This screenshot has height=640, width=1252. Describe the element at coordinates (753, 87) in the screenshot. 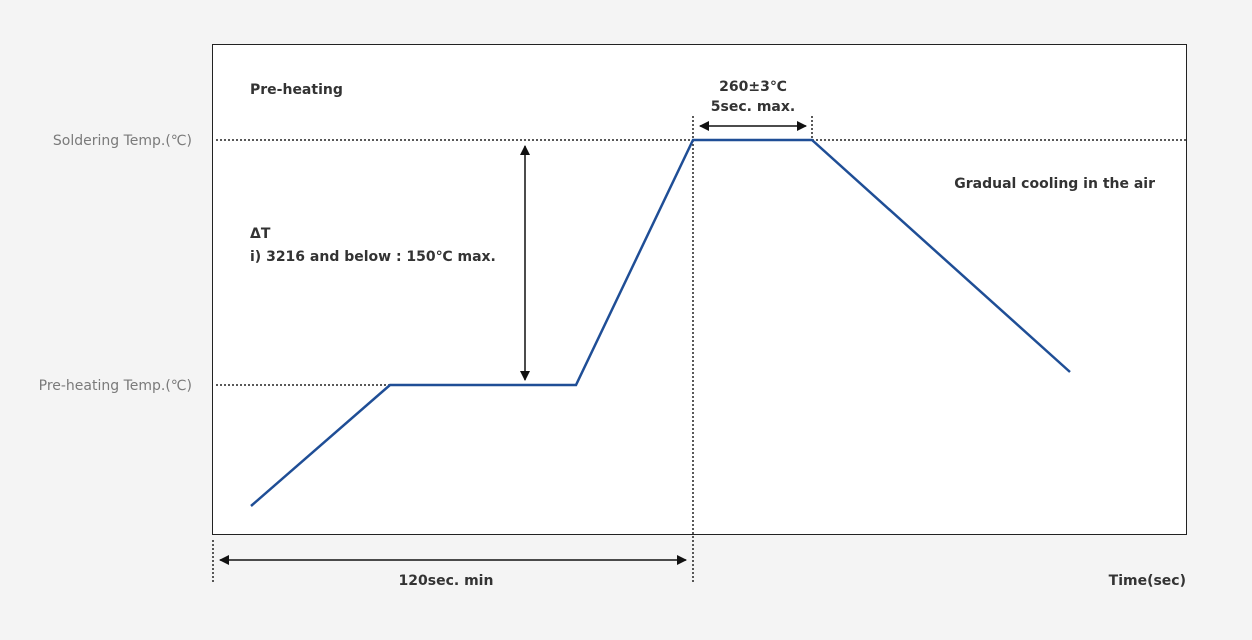

I see `peak-temperature-label: 260±3℃` at that location.